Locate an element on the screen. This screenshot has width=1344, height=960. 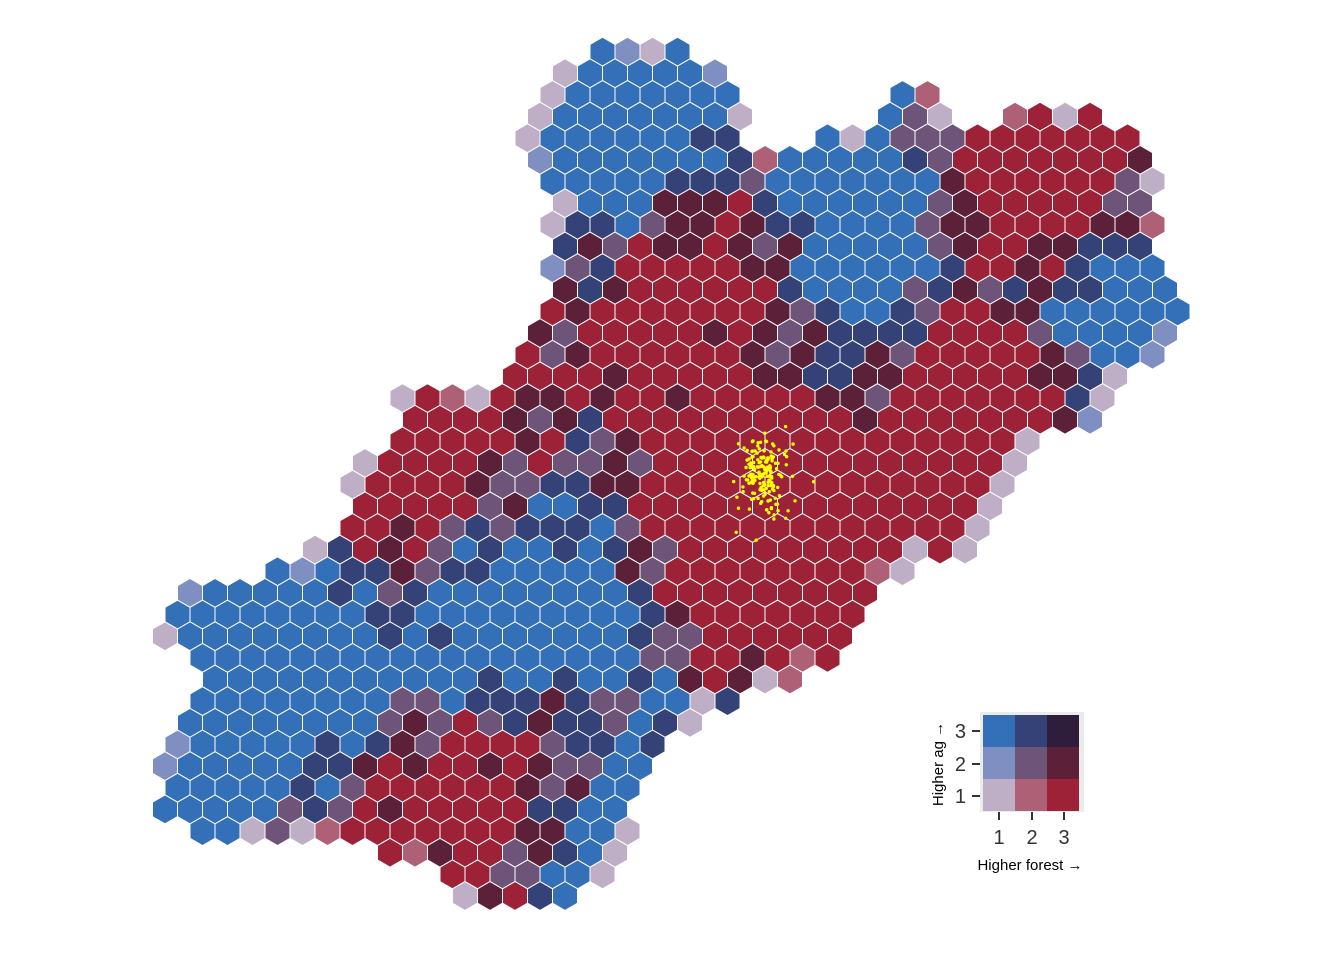
x-tick-3: 3 is located at coordinates (1063, 838).